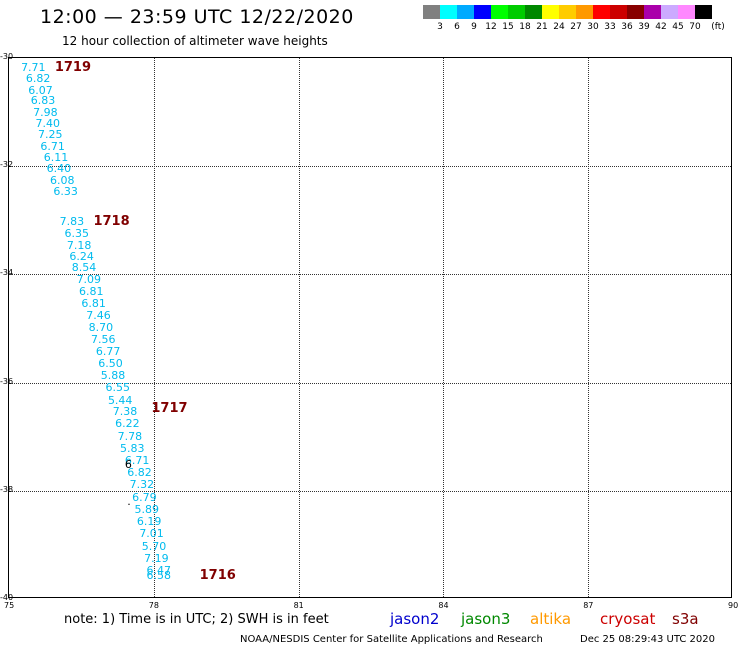 The image size is (740, 650). I want to click on wave-height-label: 5.44, so click(120, 400).